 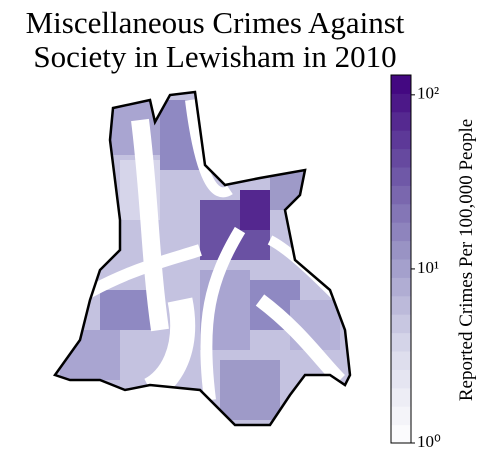 I want to click on colorbar-tick-label: 10⁰, so click(x=429, y=441).